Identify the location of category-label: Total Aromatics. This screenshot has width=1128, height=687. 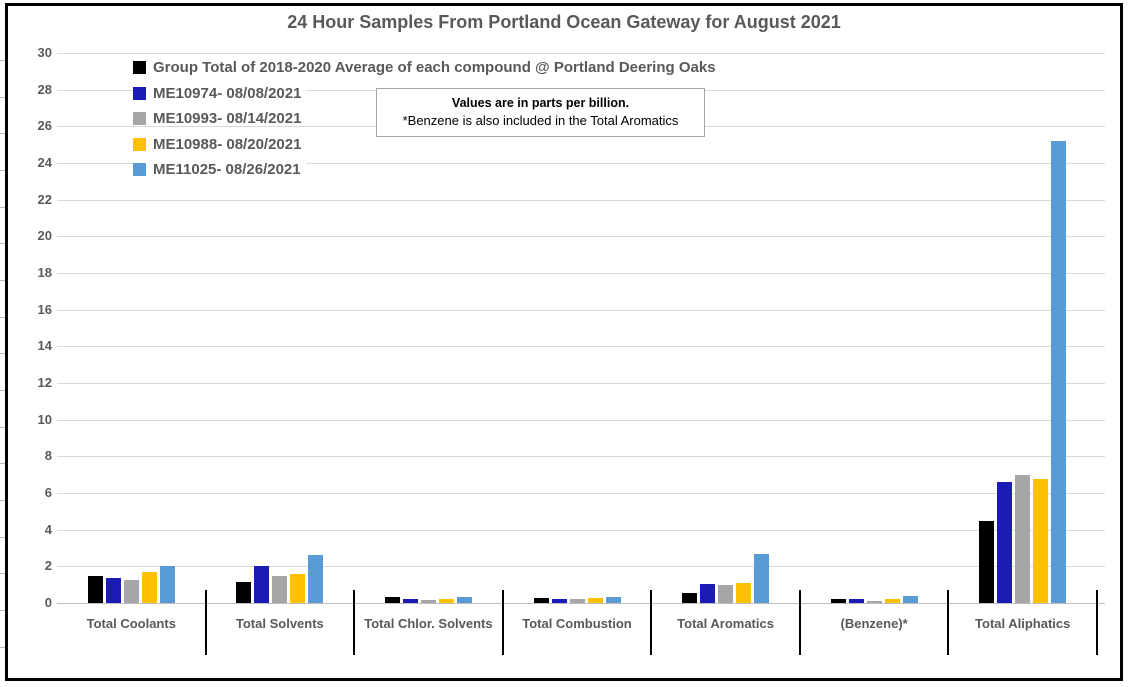
(725, 623).